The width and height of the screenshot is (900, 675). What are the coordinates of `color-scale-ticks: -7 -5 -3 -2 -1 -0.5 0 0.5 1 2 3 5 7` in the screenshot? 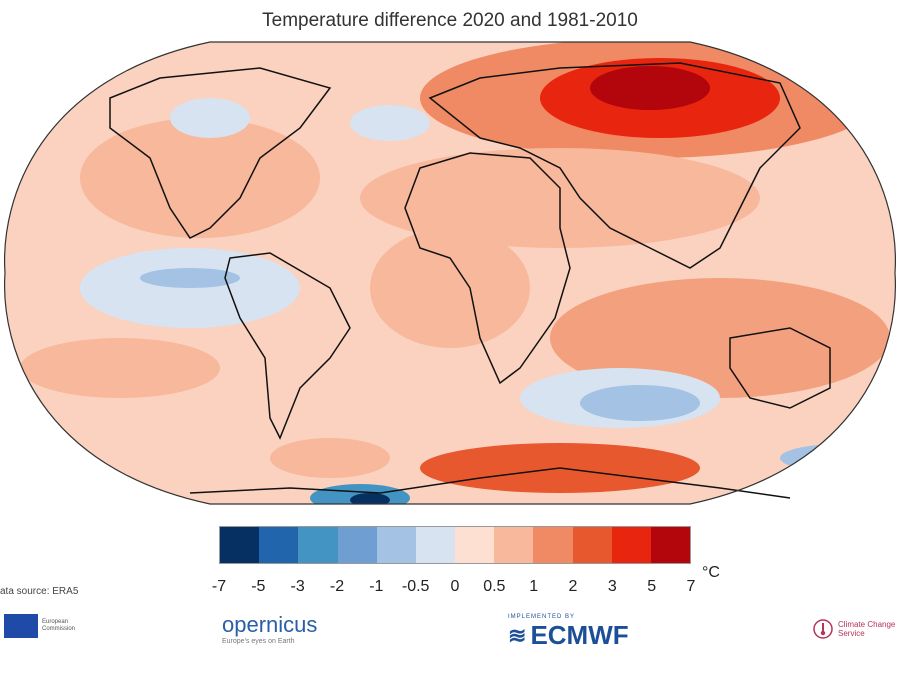 It's located at (450, 589).